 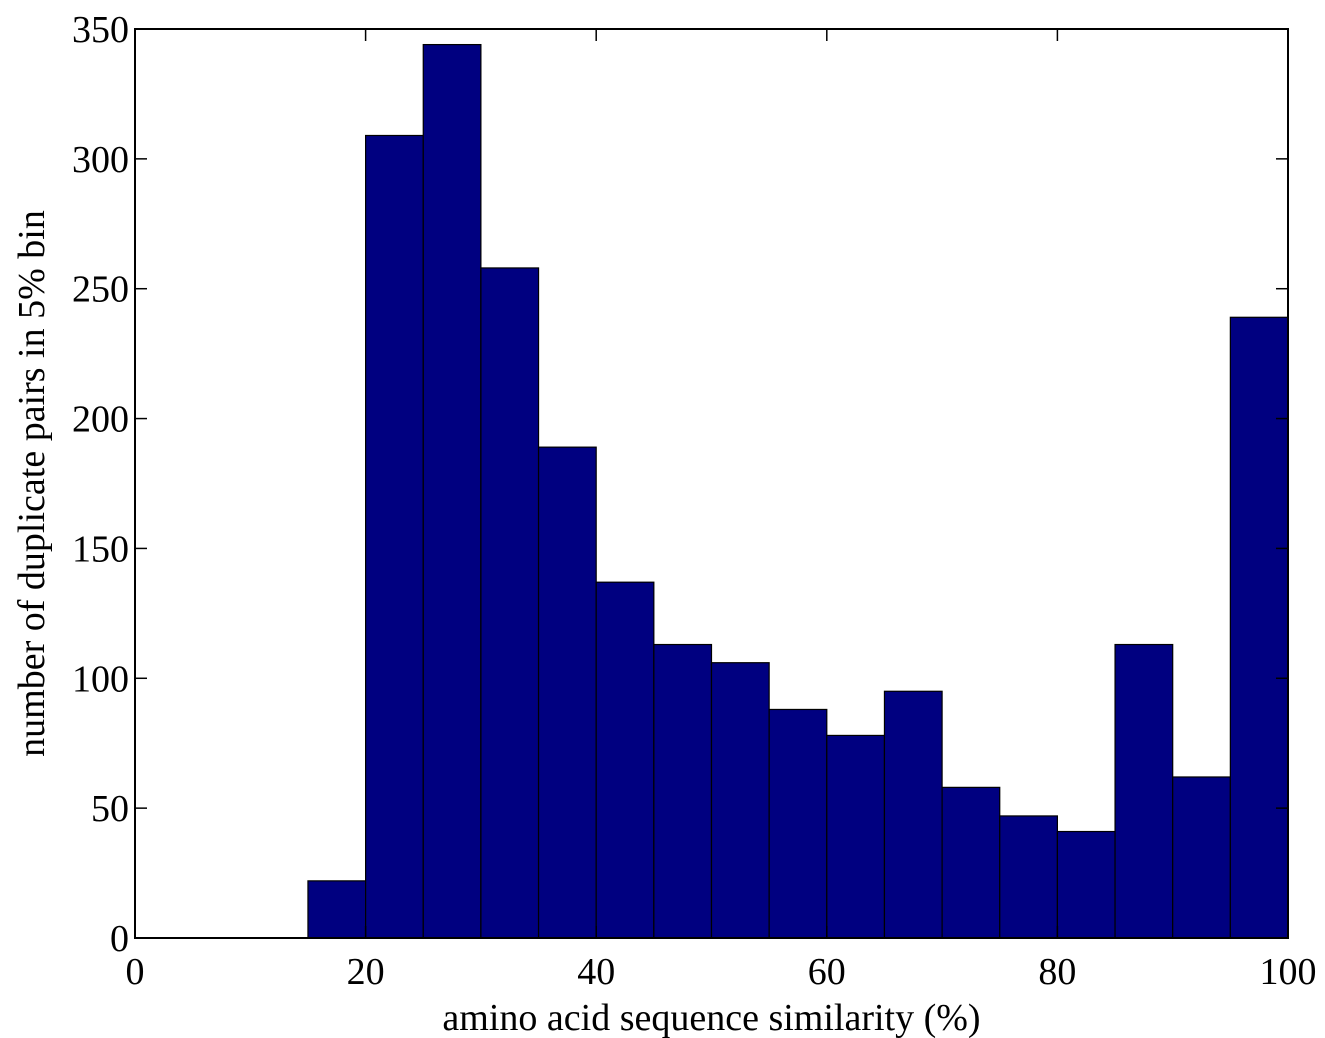 What do you see at coordinates (711, 1017) in the screenshot?
I see `x-axis-label: amino acid sequence similarity (%)` at bounding box center [711, 1017].